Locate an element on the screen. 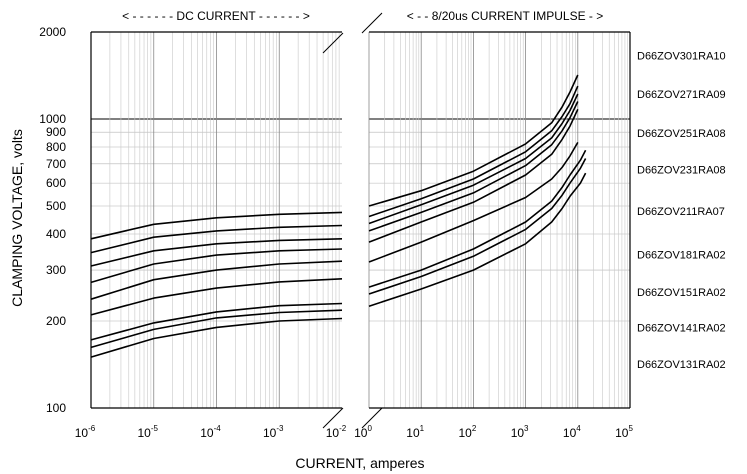 The image size is (747, 474). y-axis-title: CLAMPING VOLTAGE, volts is located at coordinates (17, 218).